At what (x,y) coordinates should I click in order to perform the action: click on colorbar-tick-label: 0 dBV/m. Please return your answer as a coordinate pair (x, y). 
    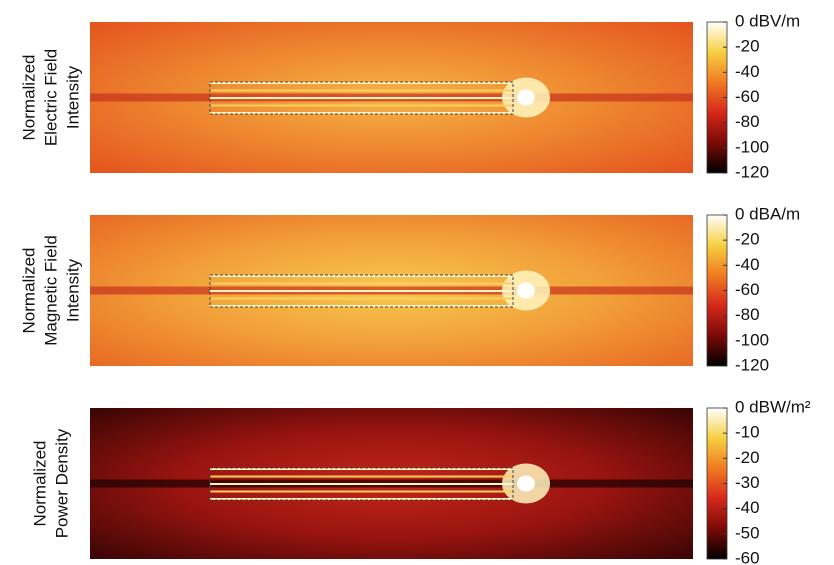
    Looking at the image, I should click on (767, 20).